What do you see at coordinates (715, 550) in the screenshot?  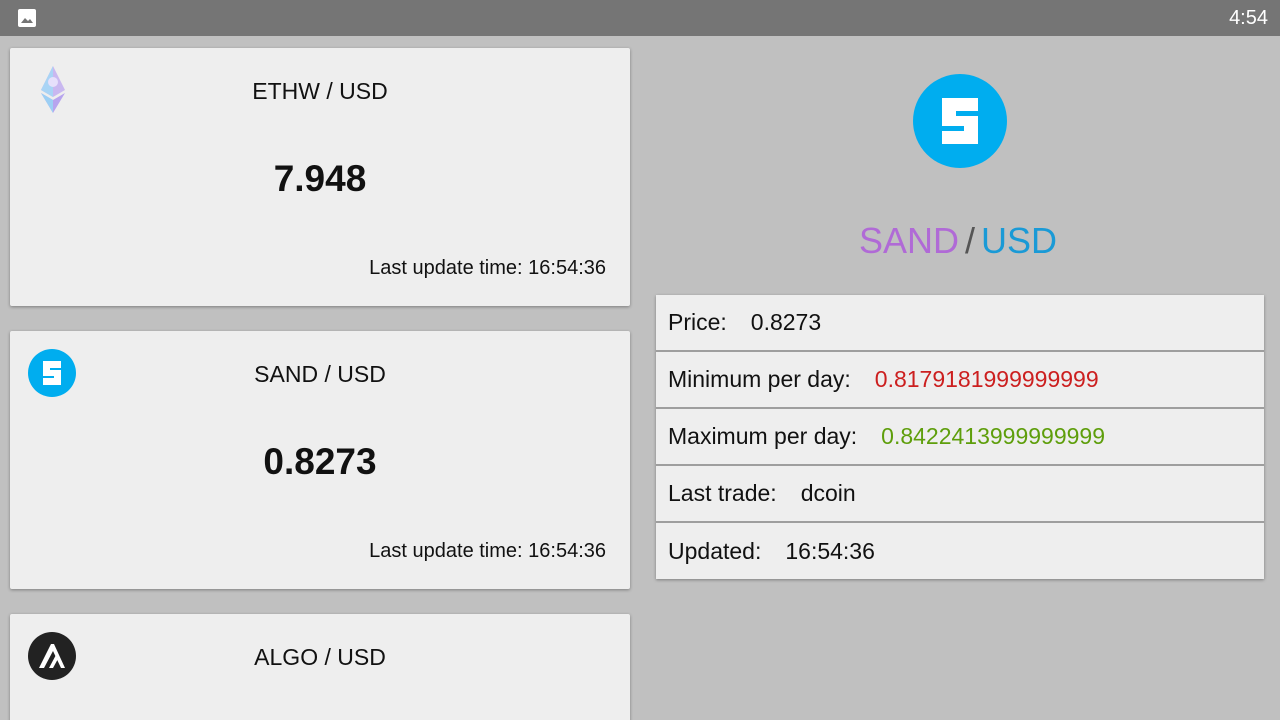 I see `info-label: Updated:` at bounding box center [715, 550].